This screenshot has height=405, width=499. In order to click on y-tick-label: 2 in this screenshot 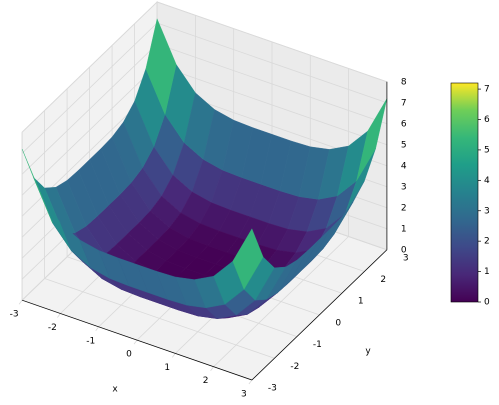, I will do `click(383, 280)`.